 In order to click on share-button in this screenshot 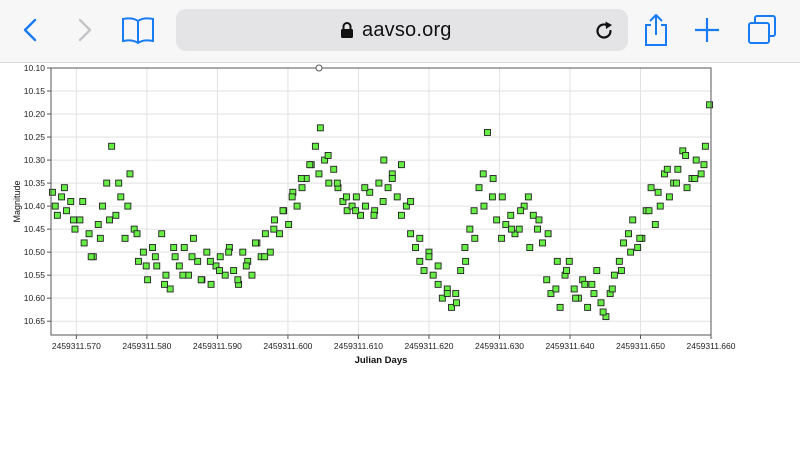, I will do `click(656, 30)`.